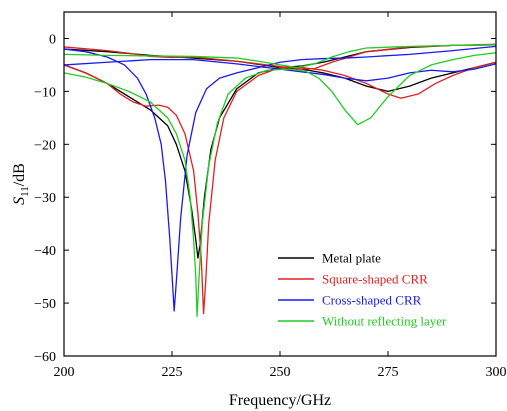 This screenshot has width=507, height=411. Describe the element at coordinates (351, 258) in the screenshot. I see `legend-label-0: Metal plate` at that location.